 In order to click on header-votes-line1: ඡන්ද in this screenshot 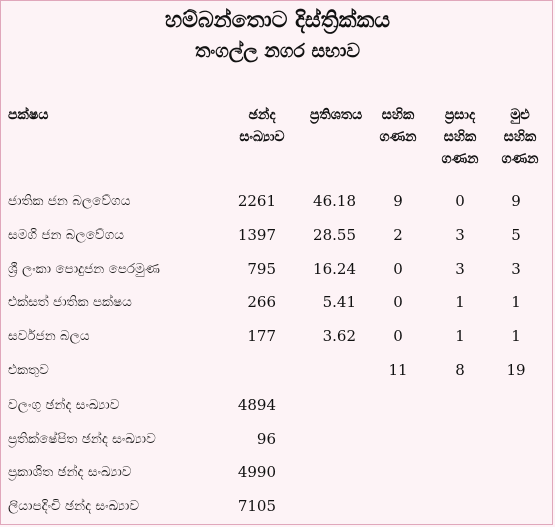, I will do `click(262, 115)`.